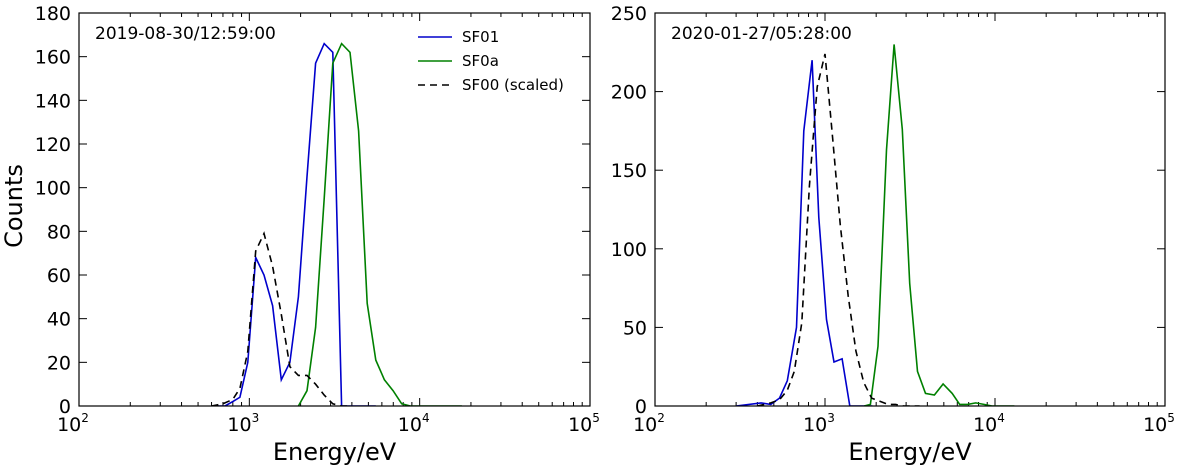  What do you see at coordinates (761, 34) in the screenshot?
I see `timestamp-annotation: 2020-01-27/05:28:00` at bounding box center [761, 34].